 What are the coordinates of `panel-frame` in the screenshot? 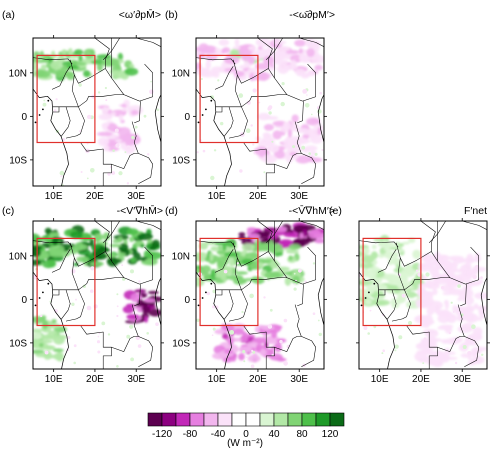 It's located at (260, 295).